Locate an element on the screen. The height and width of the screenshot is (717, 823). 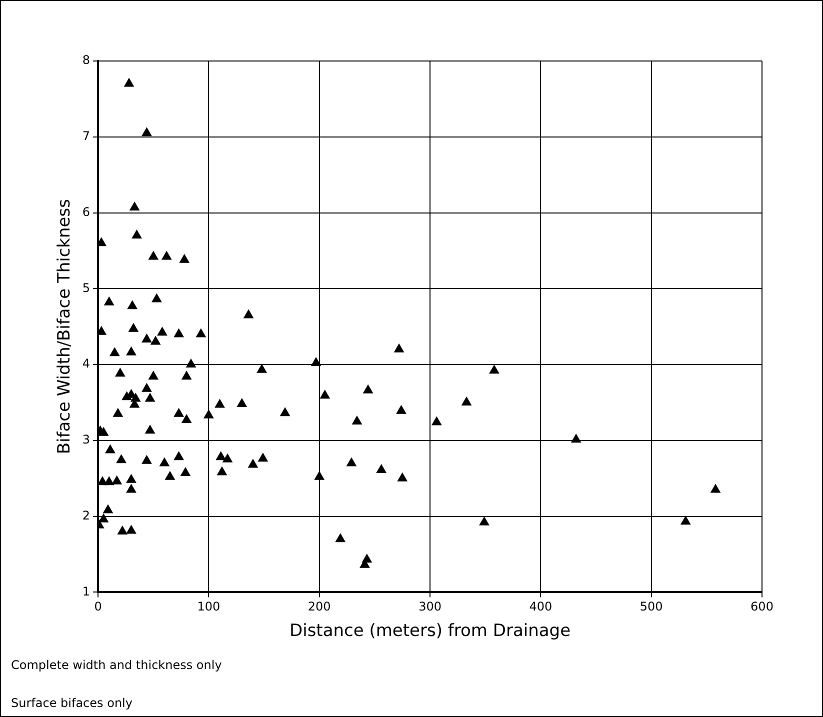
y-tick-label: 2 is located at coordinates (86, 515).